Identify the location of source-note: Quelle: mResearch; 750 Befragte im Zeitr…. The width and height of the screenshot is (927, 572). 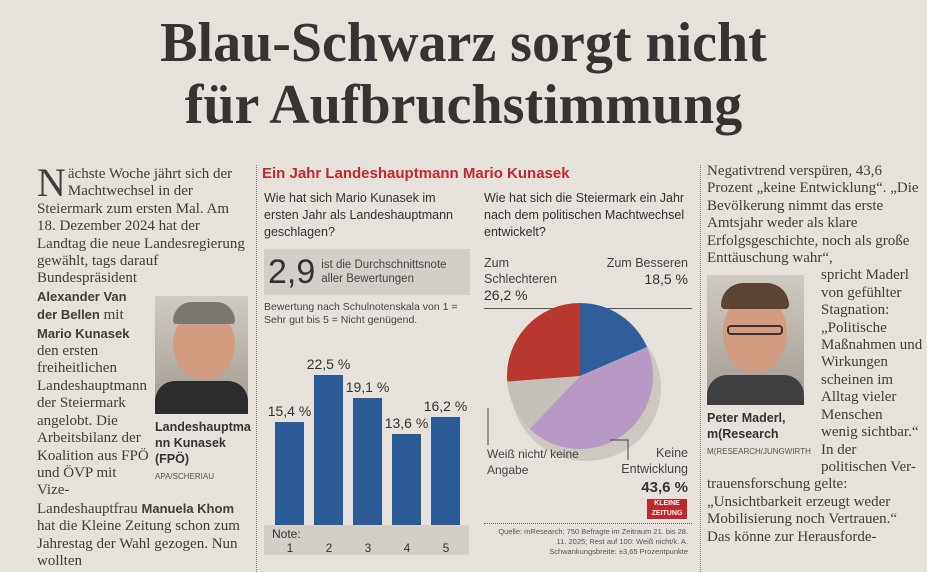
(593, 541).